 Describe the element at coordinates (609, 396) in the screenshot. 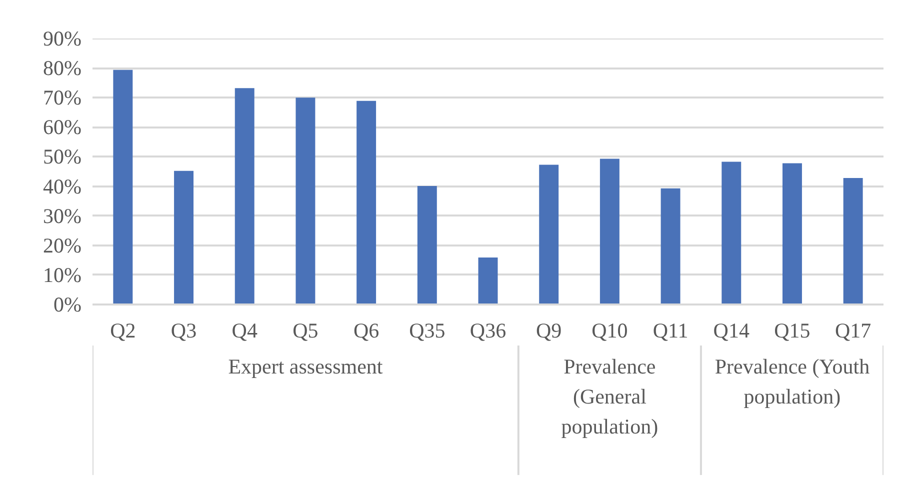

I see `text: Prevalence (General population)` at that location.